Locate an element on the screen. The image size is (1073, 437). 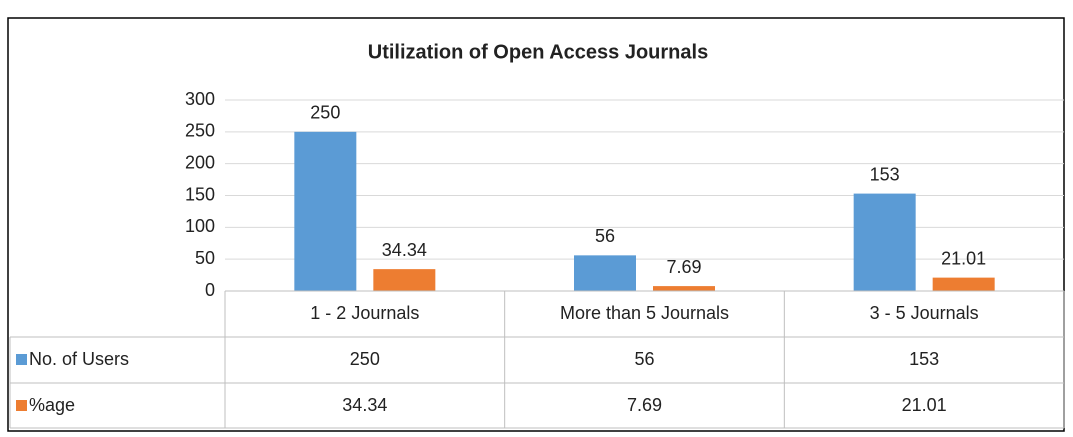
data-label: 250 is located at coordinates (325, 113).